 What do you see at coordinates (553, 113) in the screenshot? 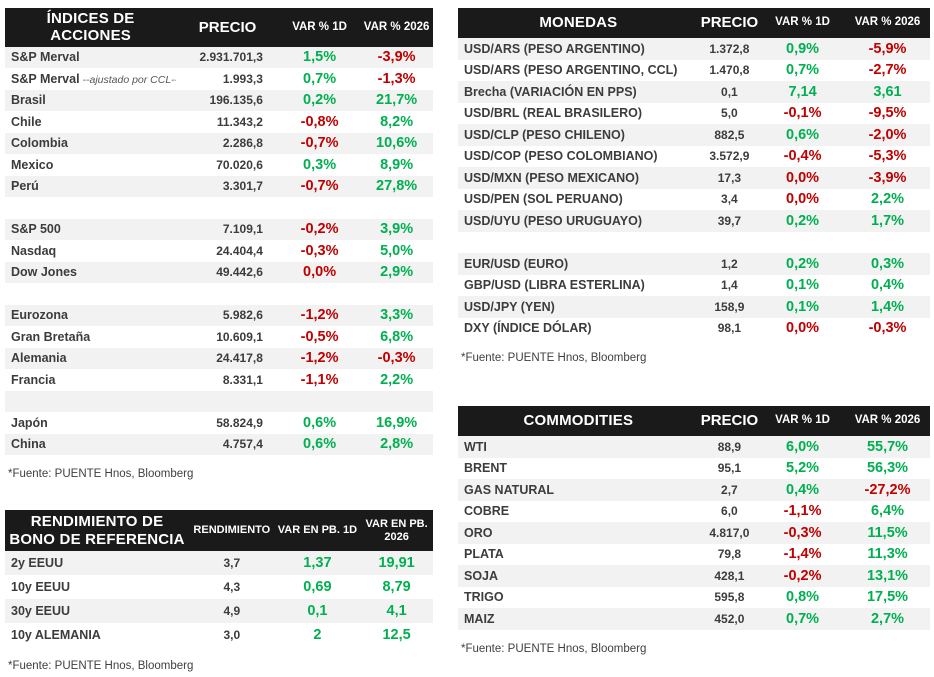
I see `instrument-label: USD/BRL (REAL BRASILERO)` at bounding box center [553, 113].